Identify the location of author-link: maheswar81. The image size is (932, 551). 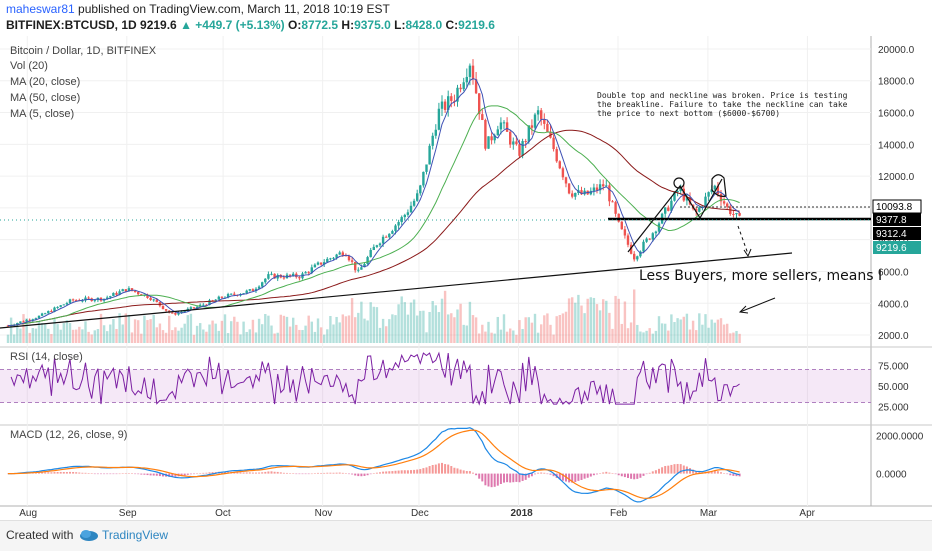
(40, 9).